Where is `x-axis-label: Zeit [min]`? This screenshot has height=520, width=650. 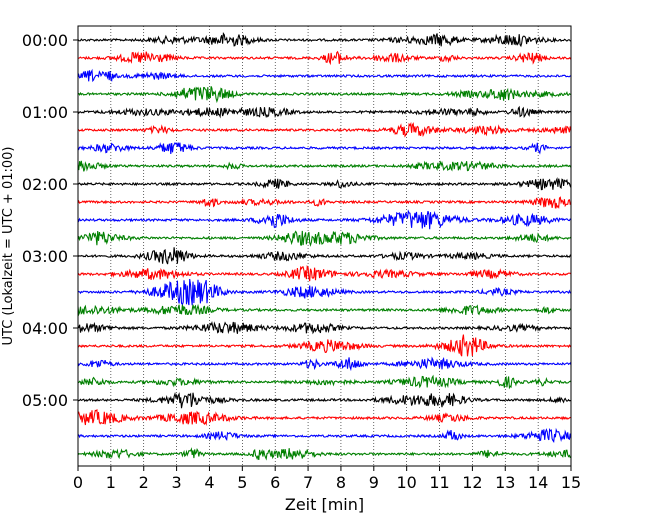 x-axis-label: Zeit [min] is located at coordinates (324, 504).